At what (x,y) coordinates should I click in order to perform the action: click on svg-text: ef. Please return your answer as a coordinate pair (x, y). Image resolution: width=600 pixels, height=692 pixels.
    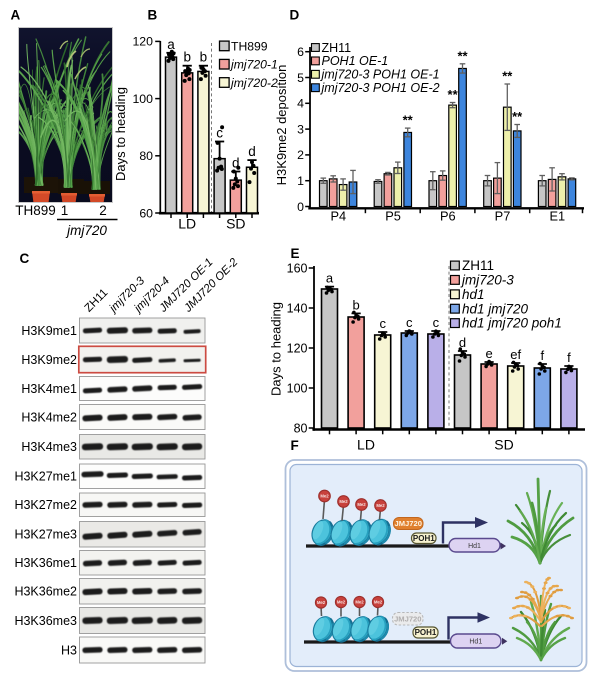
    Looking at the image, I should click on (515, 354).